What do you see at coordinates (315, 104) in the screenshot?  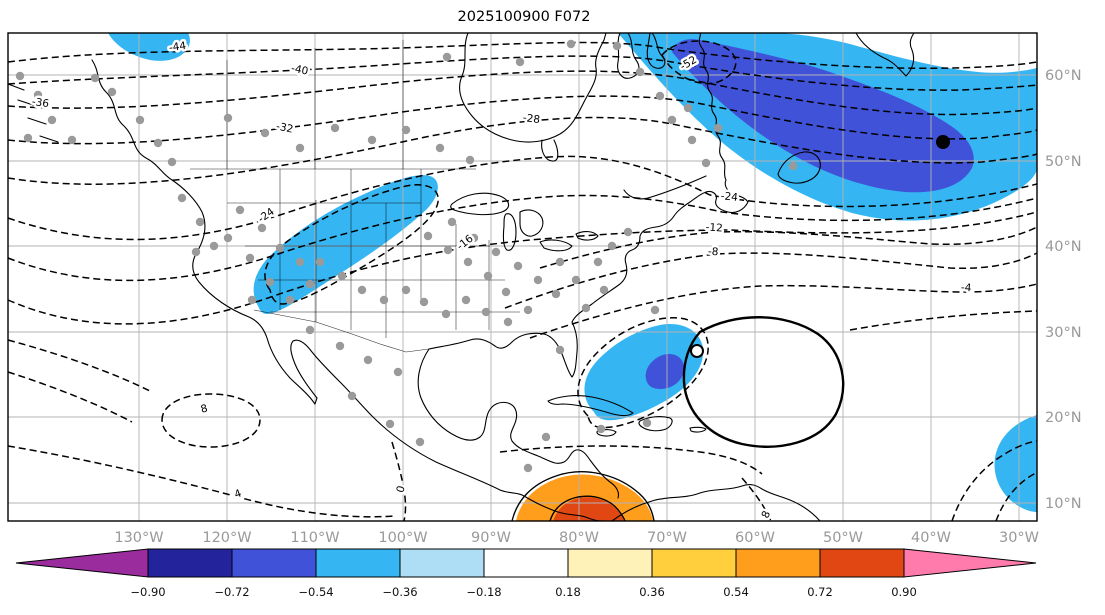 I see `province-borders` at bounding box center [315, 104].